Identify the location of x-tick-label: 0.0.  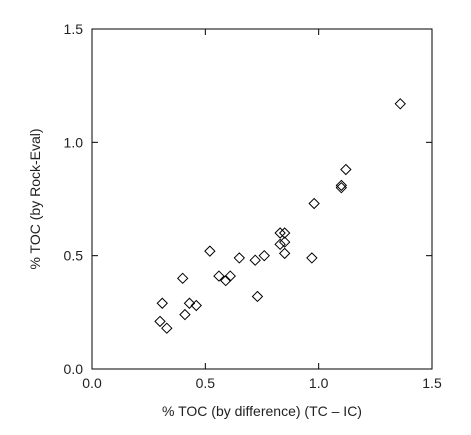
(92, 383).